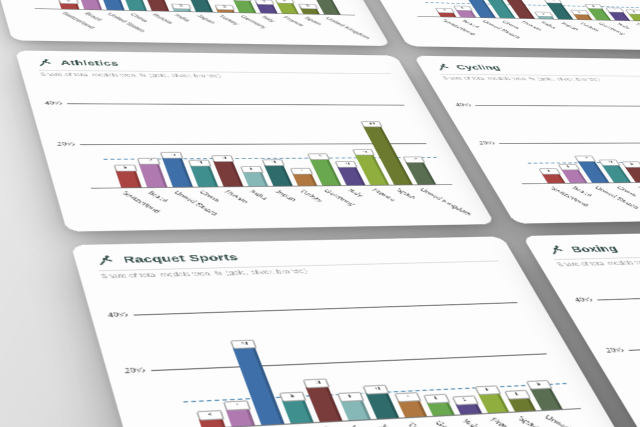 This screenshot has width=640, height=427. Describe the element at coordinates (68, 5) in the screenshot. I see `bar-switzerland: 5` at that location.